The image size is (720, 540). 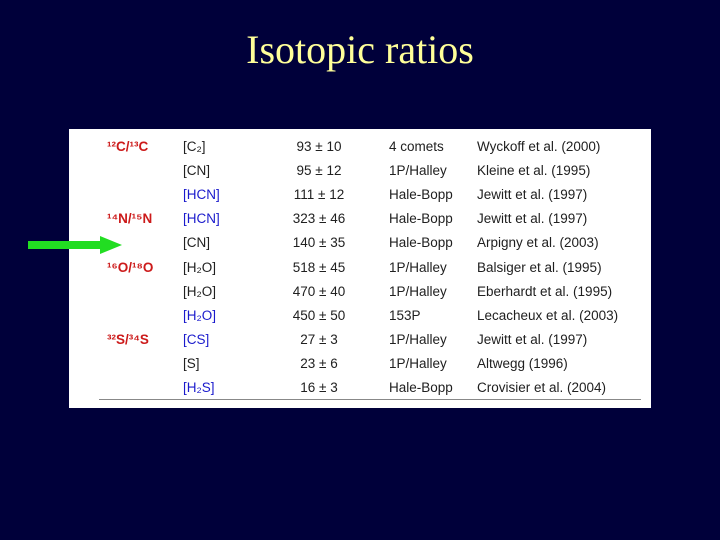 What do you see at coordinates (199, 387) in the screenshot?
I see `molecule-cell: [H₂S]` at bounding box center [199, 387].